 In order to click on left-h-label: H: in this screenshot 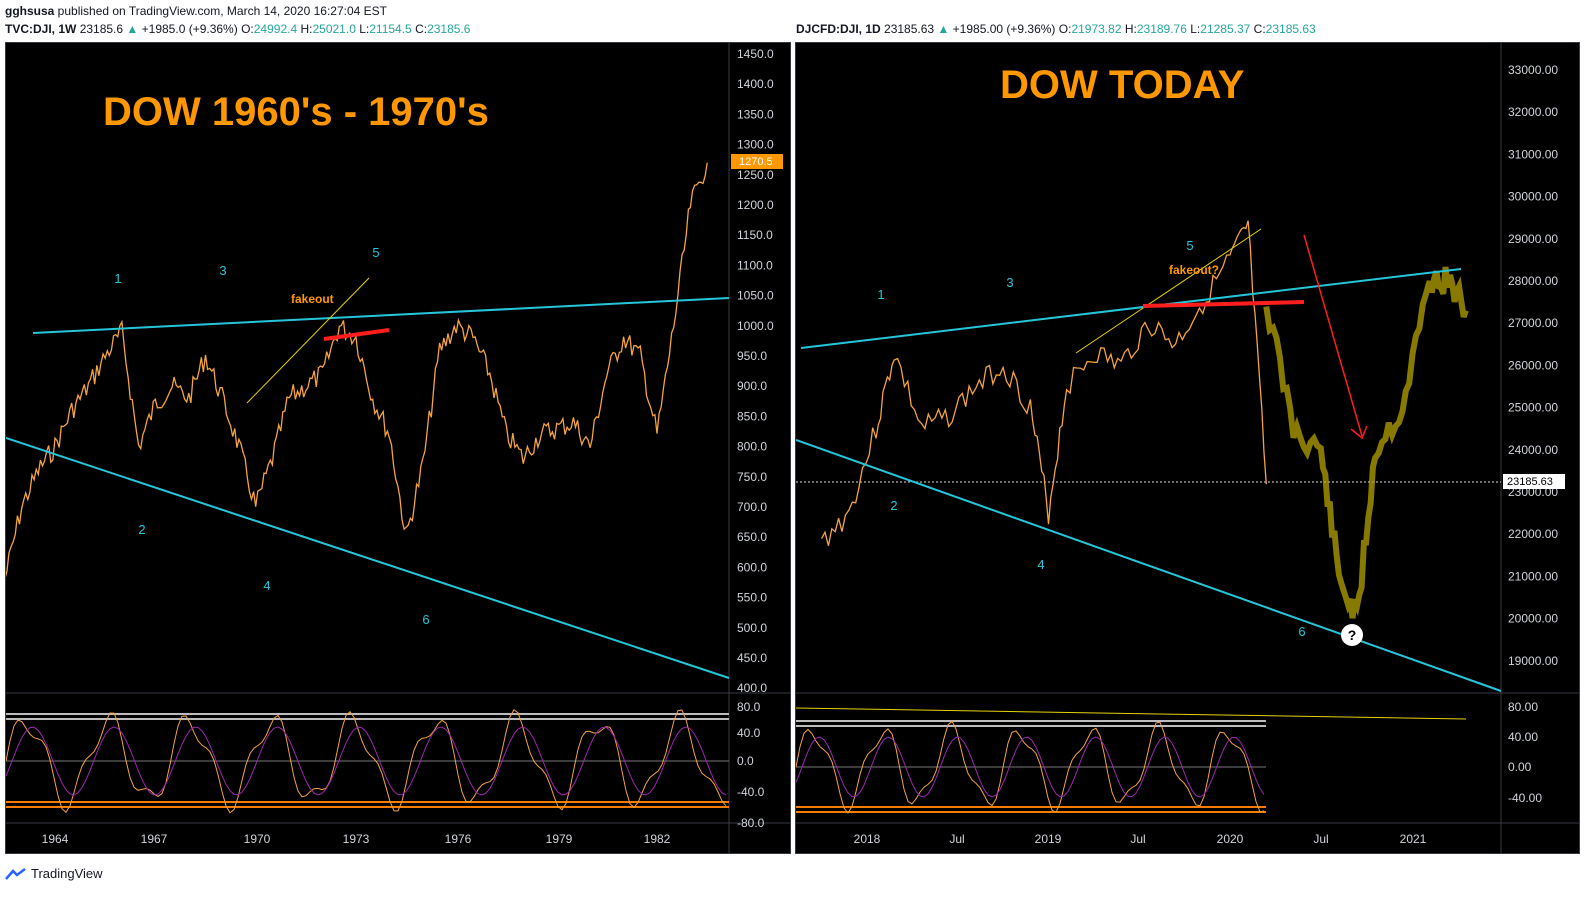, I will do `click(306, 29)`.